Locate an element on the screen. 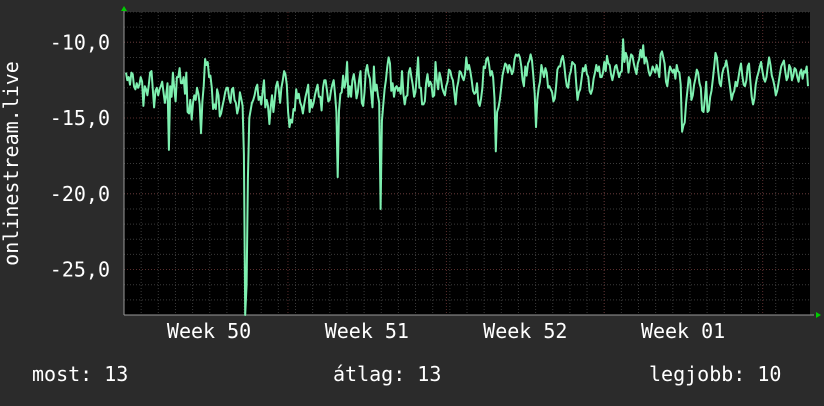 The image size is (824, 406). y-tick-label: -25,0 is located at coordinates (80, 270).